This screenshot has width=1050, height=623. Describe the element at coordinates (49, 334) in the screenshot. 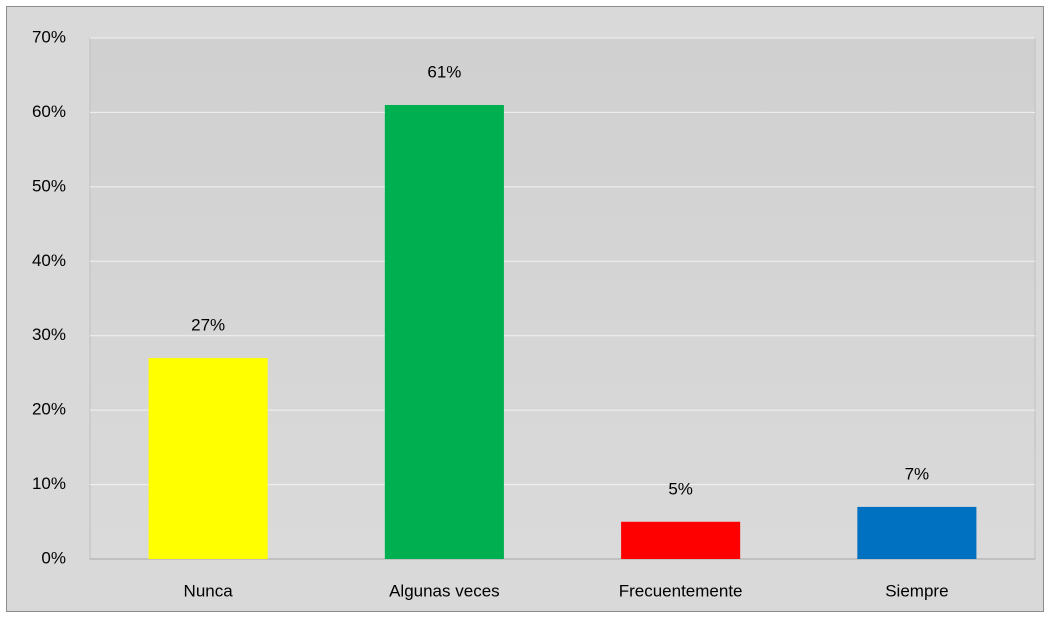

I see `y-tick-label: 30%` at that location.